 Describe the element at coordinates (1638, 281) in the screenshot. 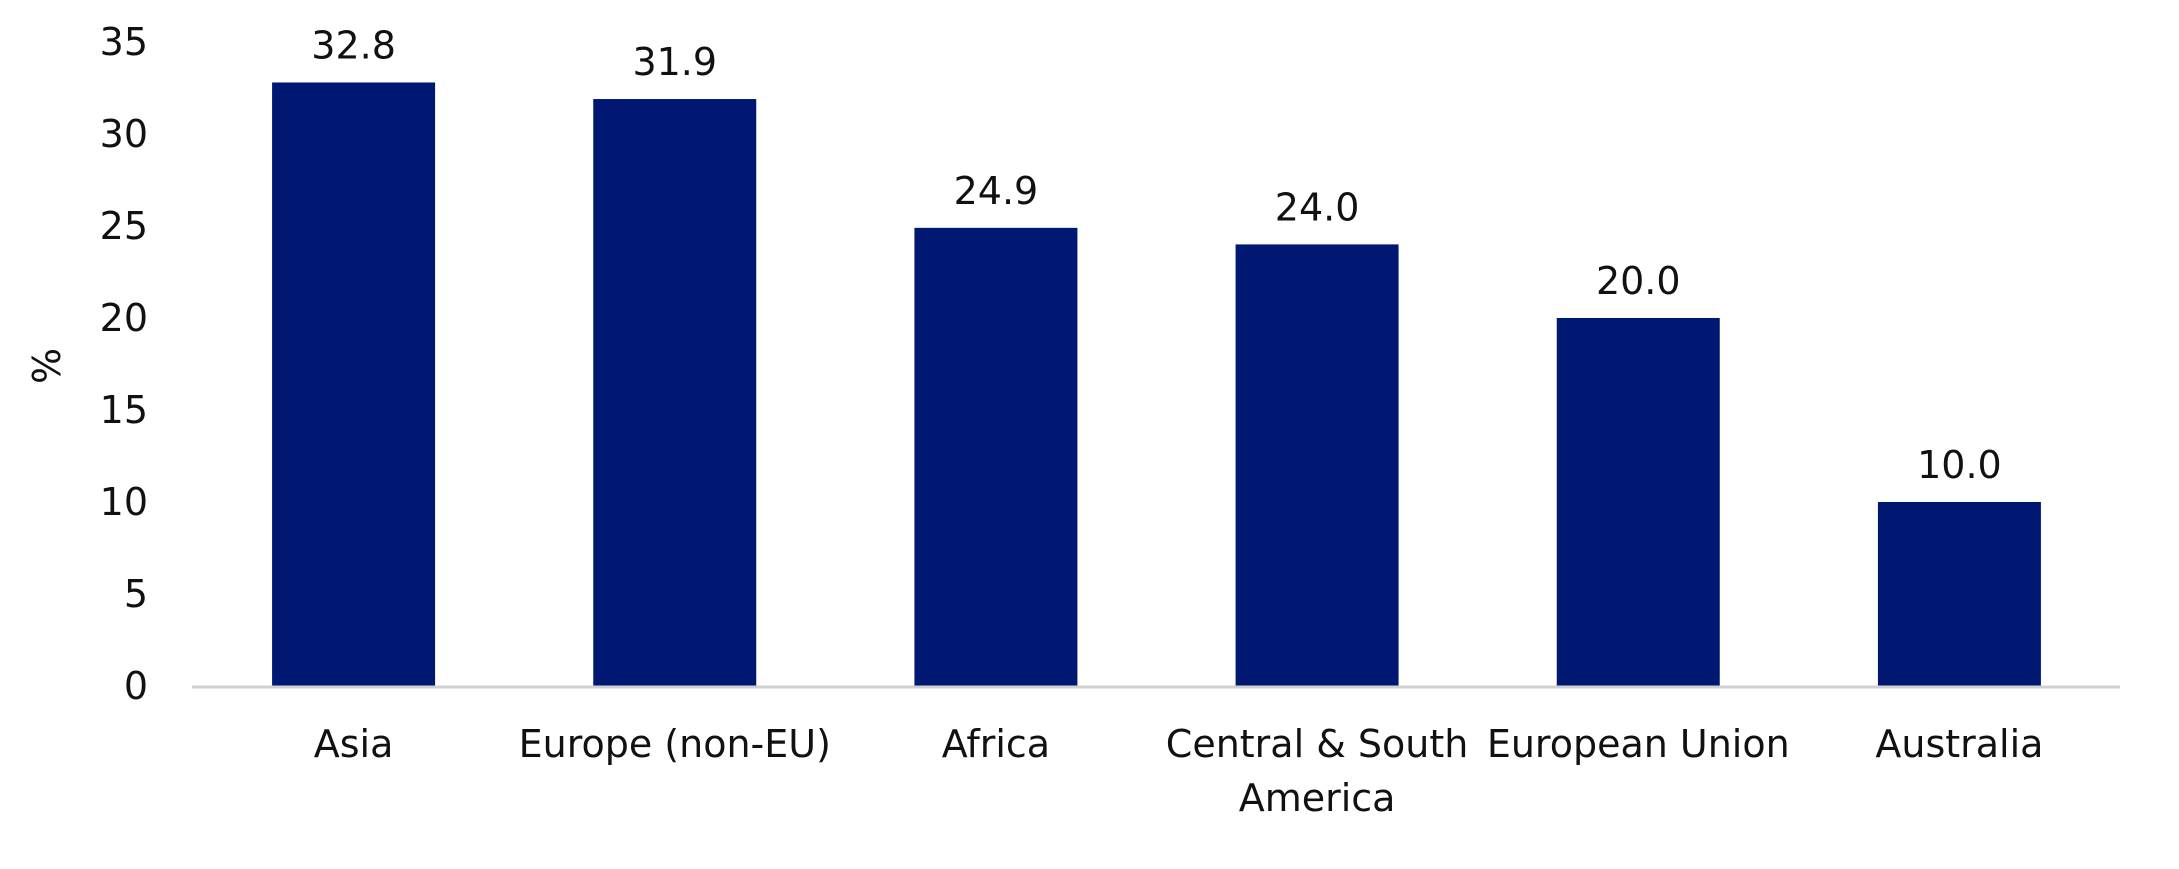

I see `bar-value-label: 20.0` at that location.